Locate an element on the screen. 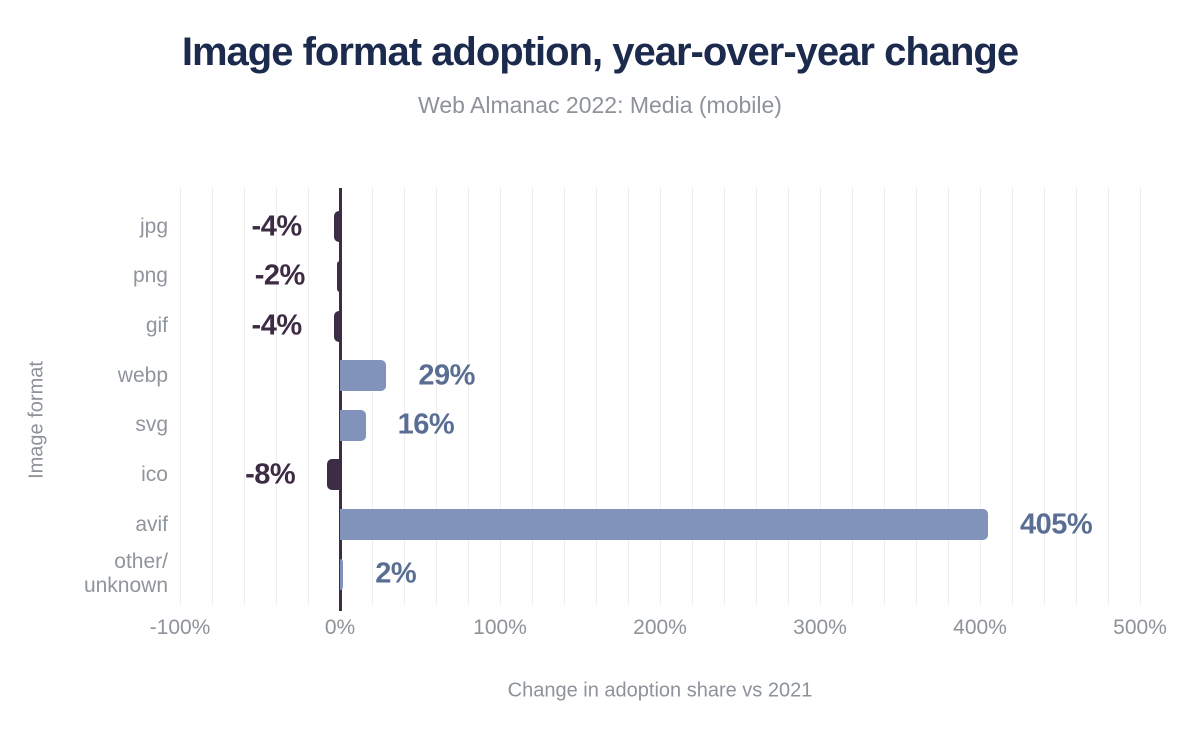 The height and width of the screenshot is (742, 1200). bar-value-label: 405% is located at coordinates (1056, 524).